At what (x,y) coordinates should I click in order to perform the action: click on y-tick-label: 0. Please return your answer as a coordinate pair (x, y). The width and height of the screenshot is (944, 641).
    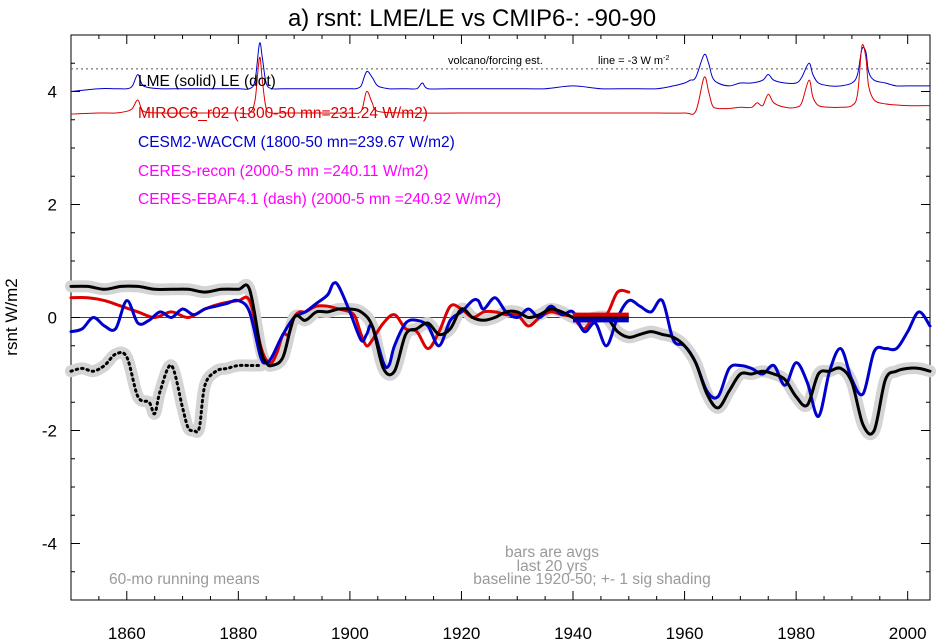
    Looking at the image, I should click on (52, 318).